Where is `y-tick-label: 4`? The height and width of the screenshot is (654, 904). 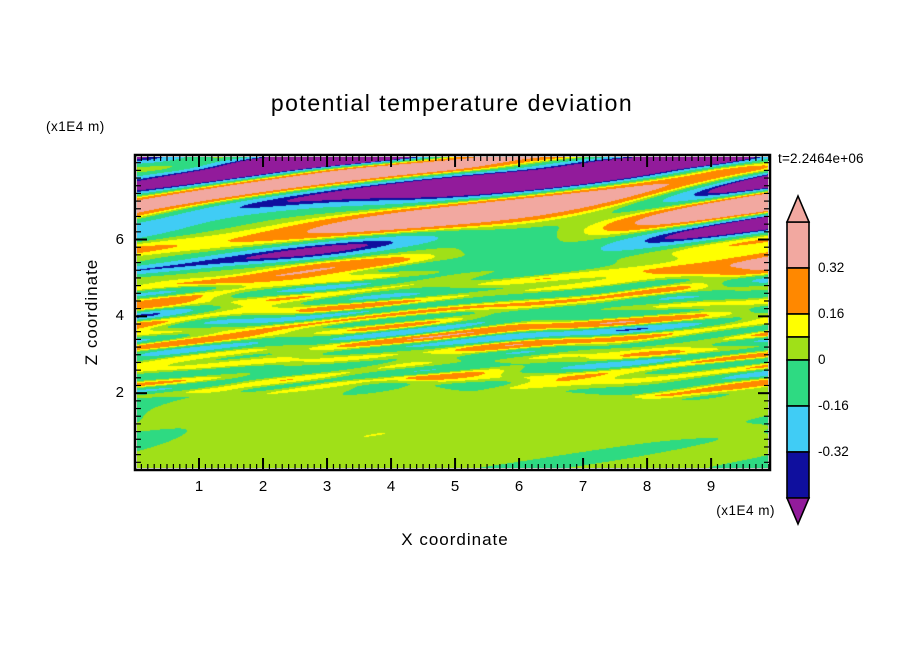
y-tick-label: 4 is located at coordinates (119, 316).